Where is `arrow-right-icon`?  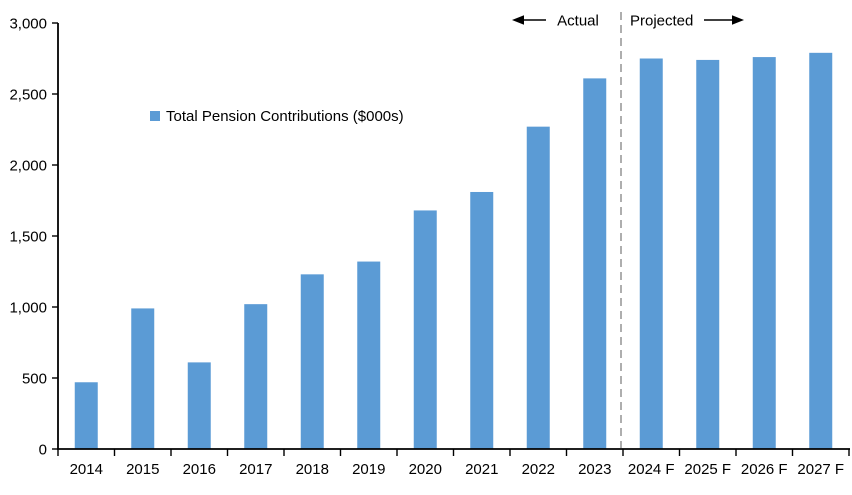 arrow-right-icon is located at coordinates (724, 20).